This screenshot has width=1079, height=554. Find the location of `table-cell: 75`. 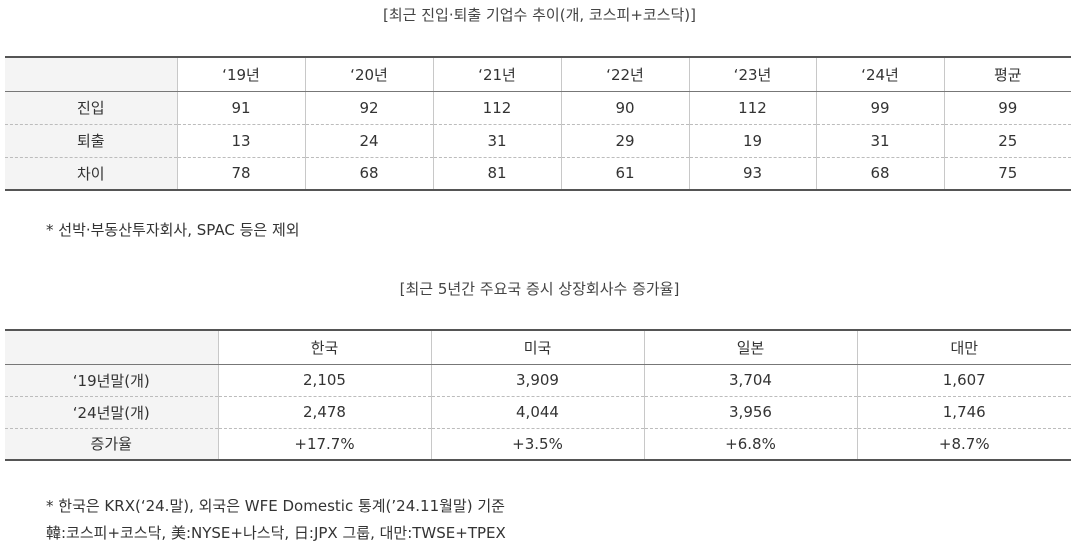

table-cell: 75 is located at coordinates (1007, 174).